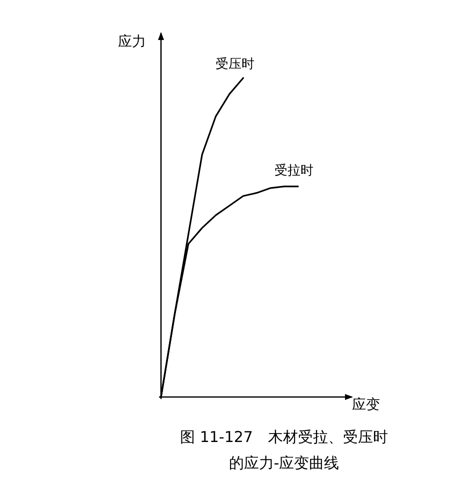 This screenshot has height=491, width=459. What do you see at coordinates (132, 42) in the screenshot?
I see `ylabel: 应力` at bounding box center [132, 42].